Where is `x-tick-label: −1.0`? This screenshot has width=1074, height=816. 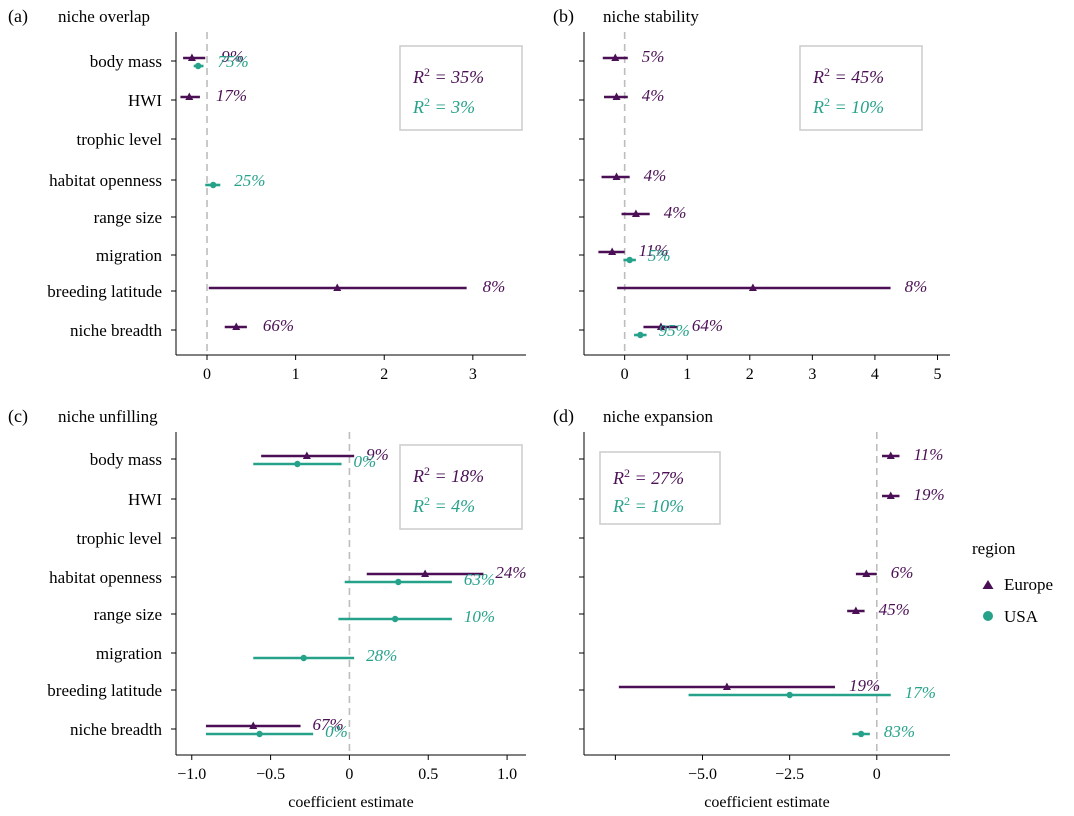 x-tick-label: −1.0 is located at coordinates (191, 774).